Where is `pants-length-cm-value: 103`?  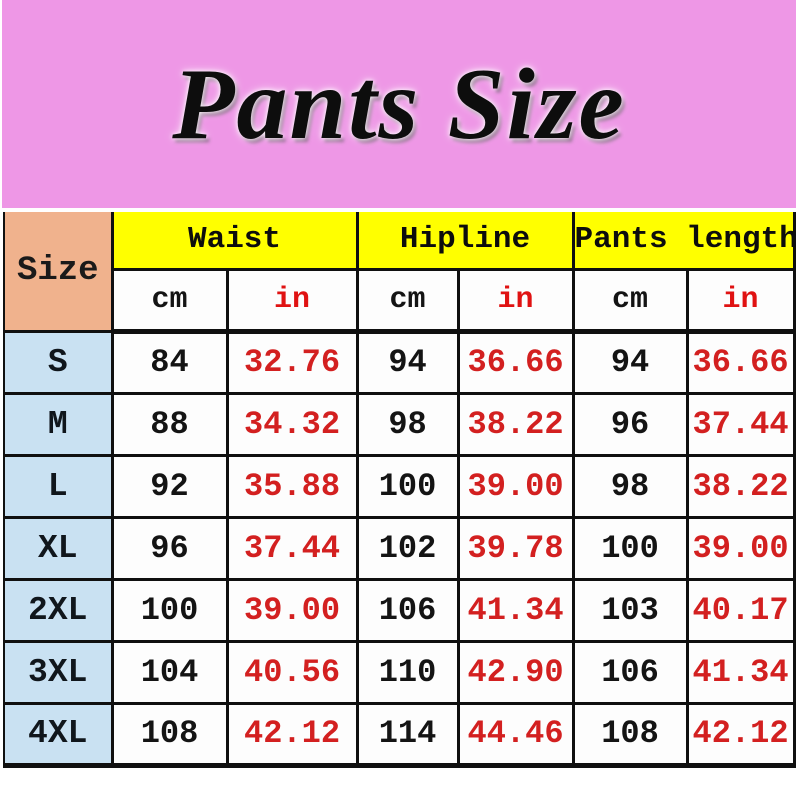 pants-length-cm-value: 103 is located at coordinates (630, 610).